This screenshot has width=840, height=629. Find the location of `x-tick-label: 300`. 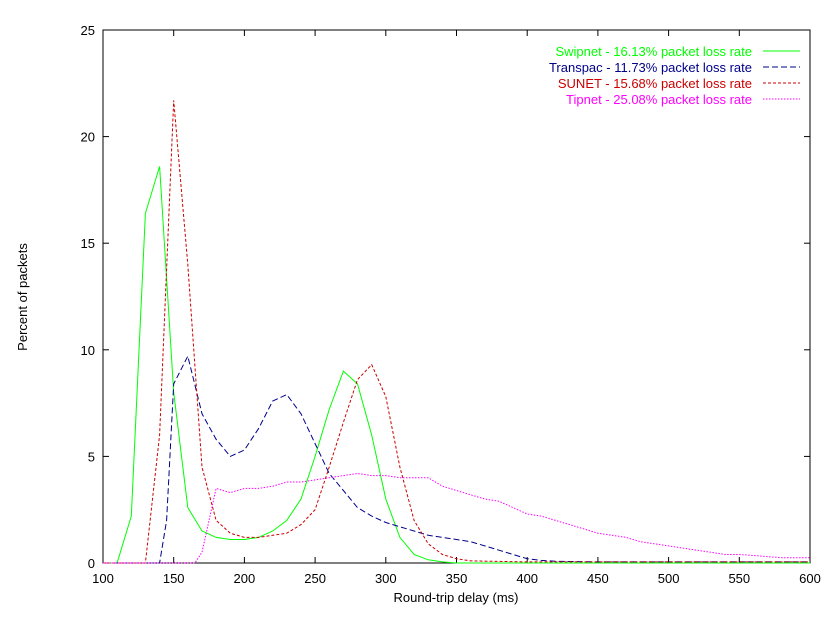

x-tick-label: 300 is located at coordinates (386, 578).